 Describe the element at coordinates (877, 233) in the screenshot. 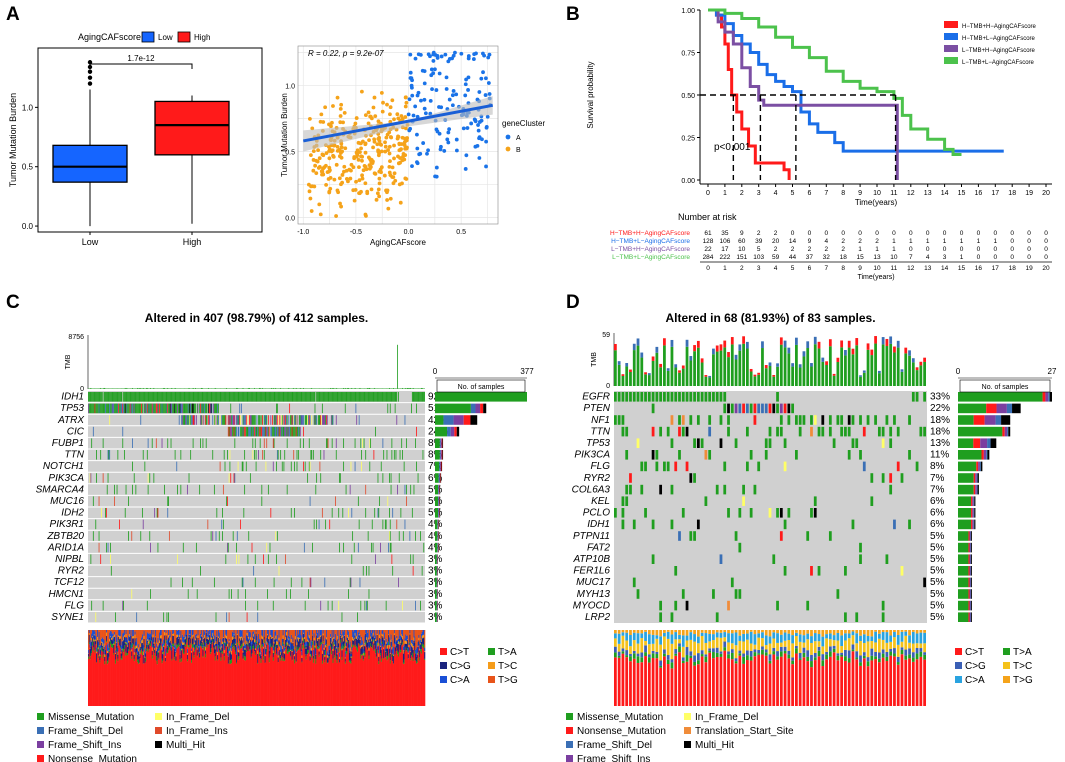

I see `risk-value: 0` at that location.